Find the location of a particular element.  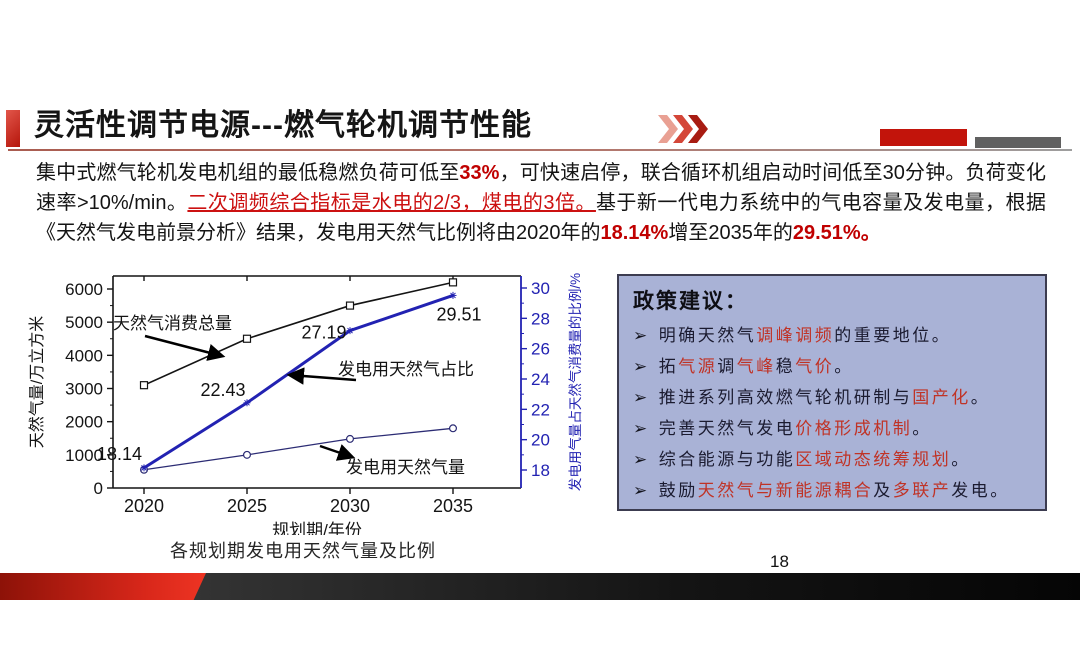

policy-item: ➢ 综合能源与功能区域动态统筹规划。 is located at coordinates (832, 459).